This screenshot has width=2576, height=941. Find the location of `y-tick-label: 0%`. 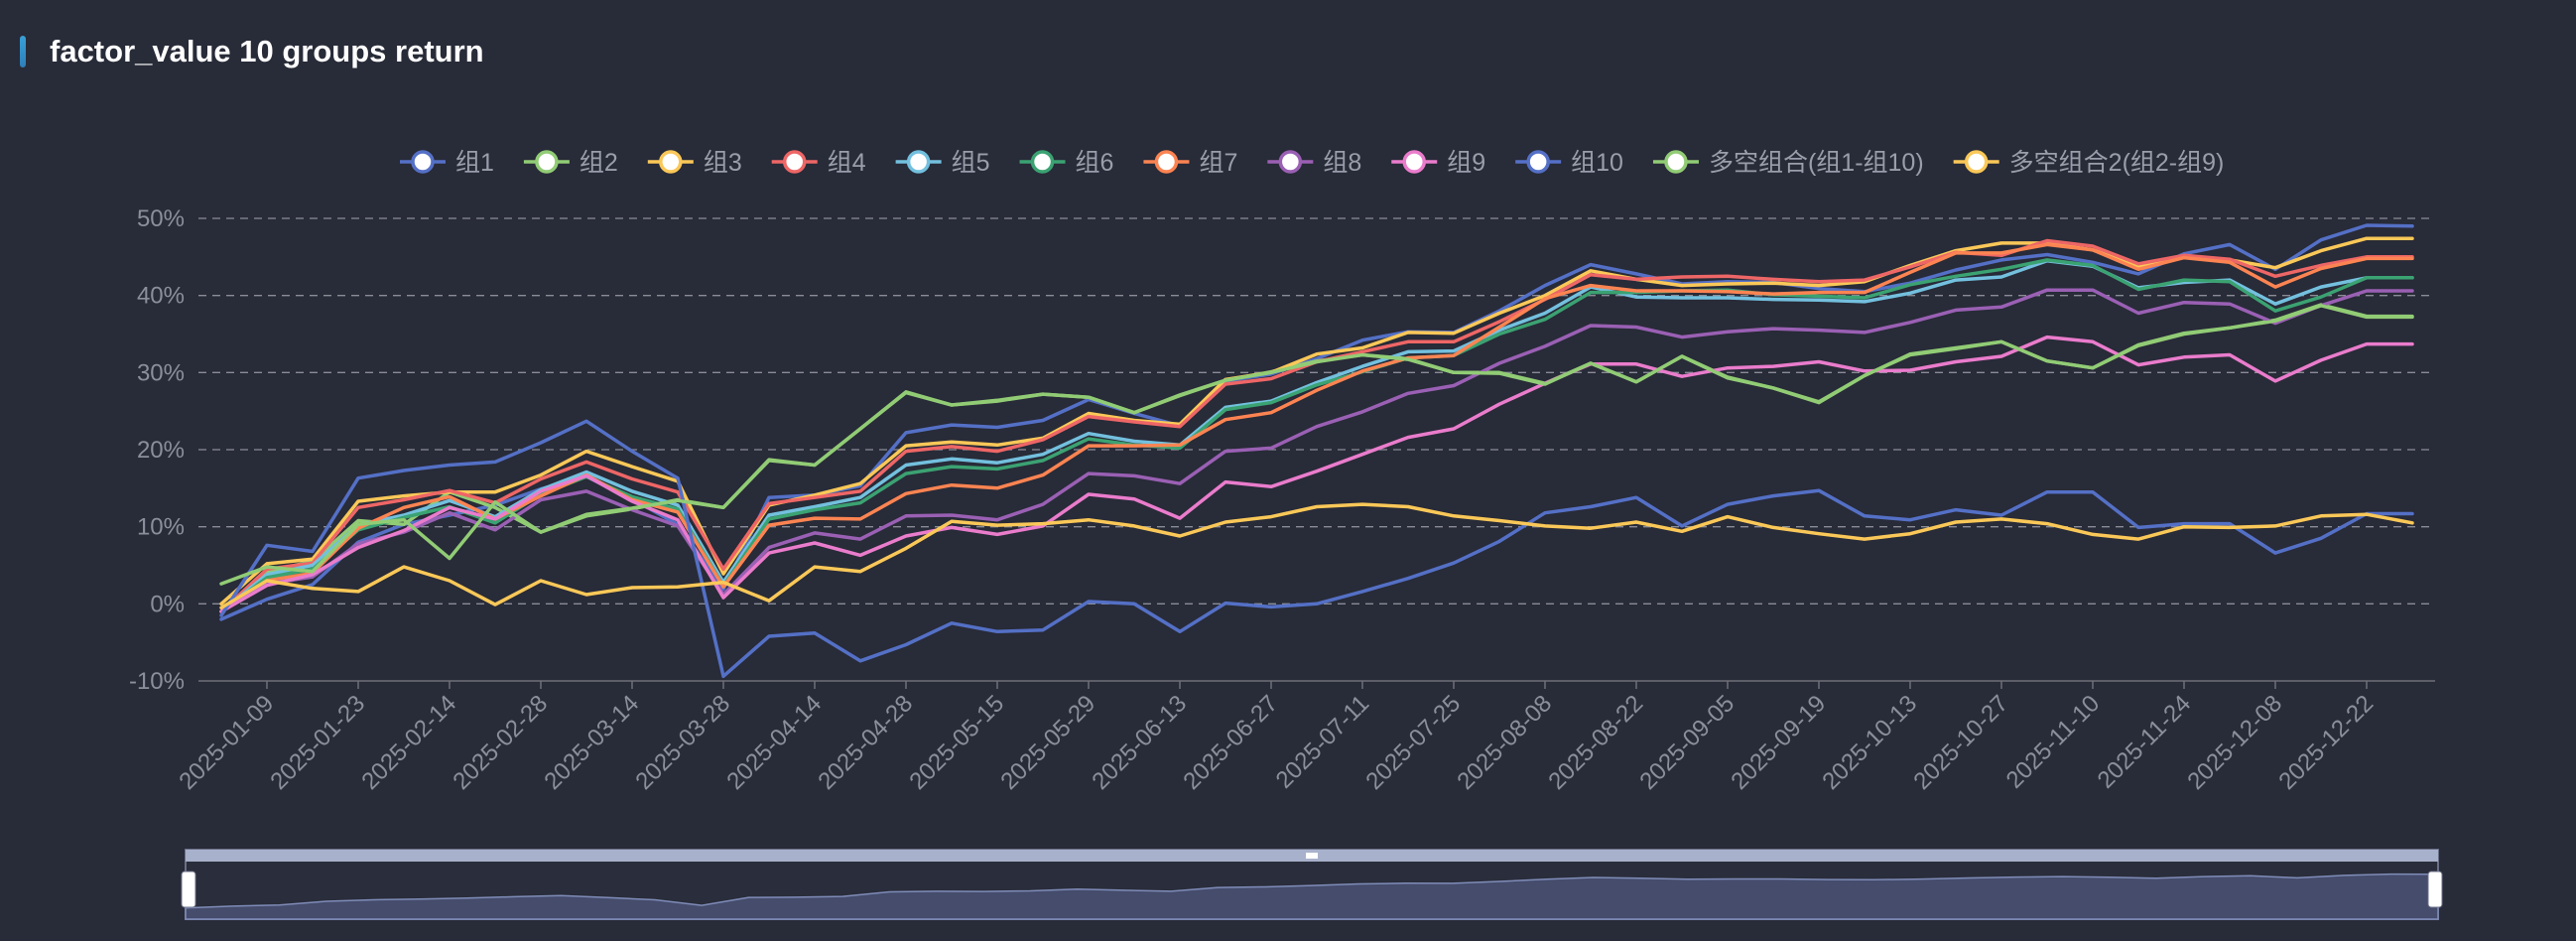

y-tick-label: 0% is located at coordinates (168, 604).